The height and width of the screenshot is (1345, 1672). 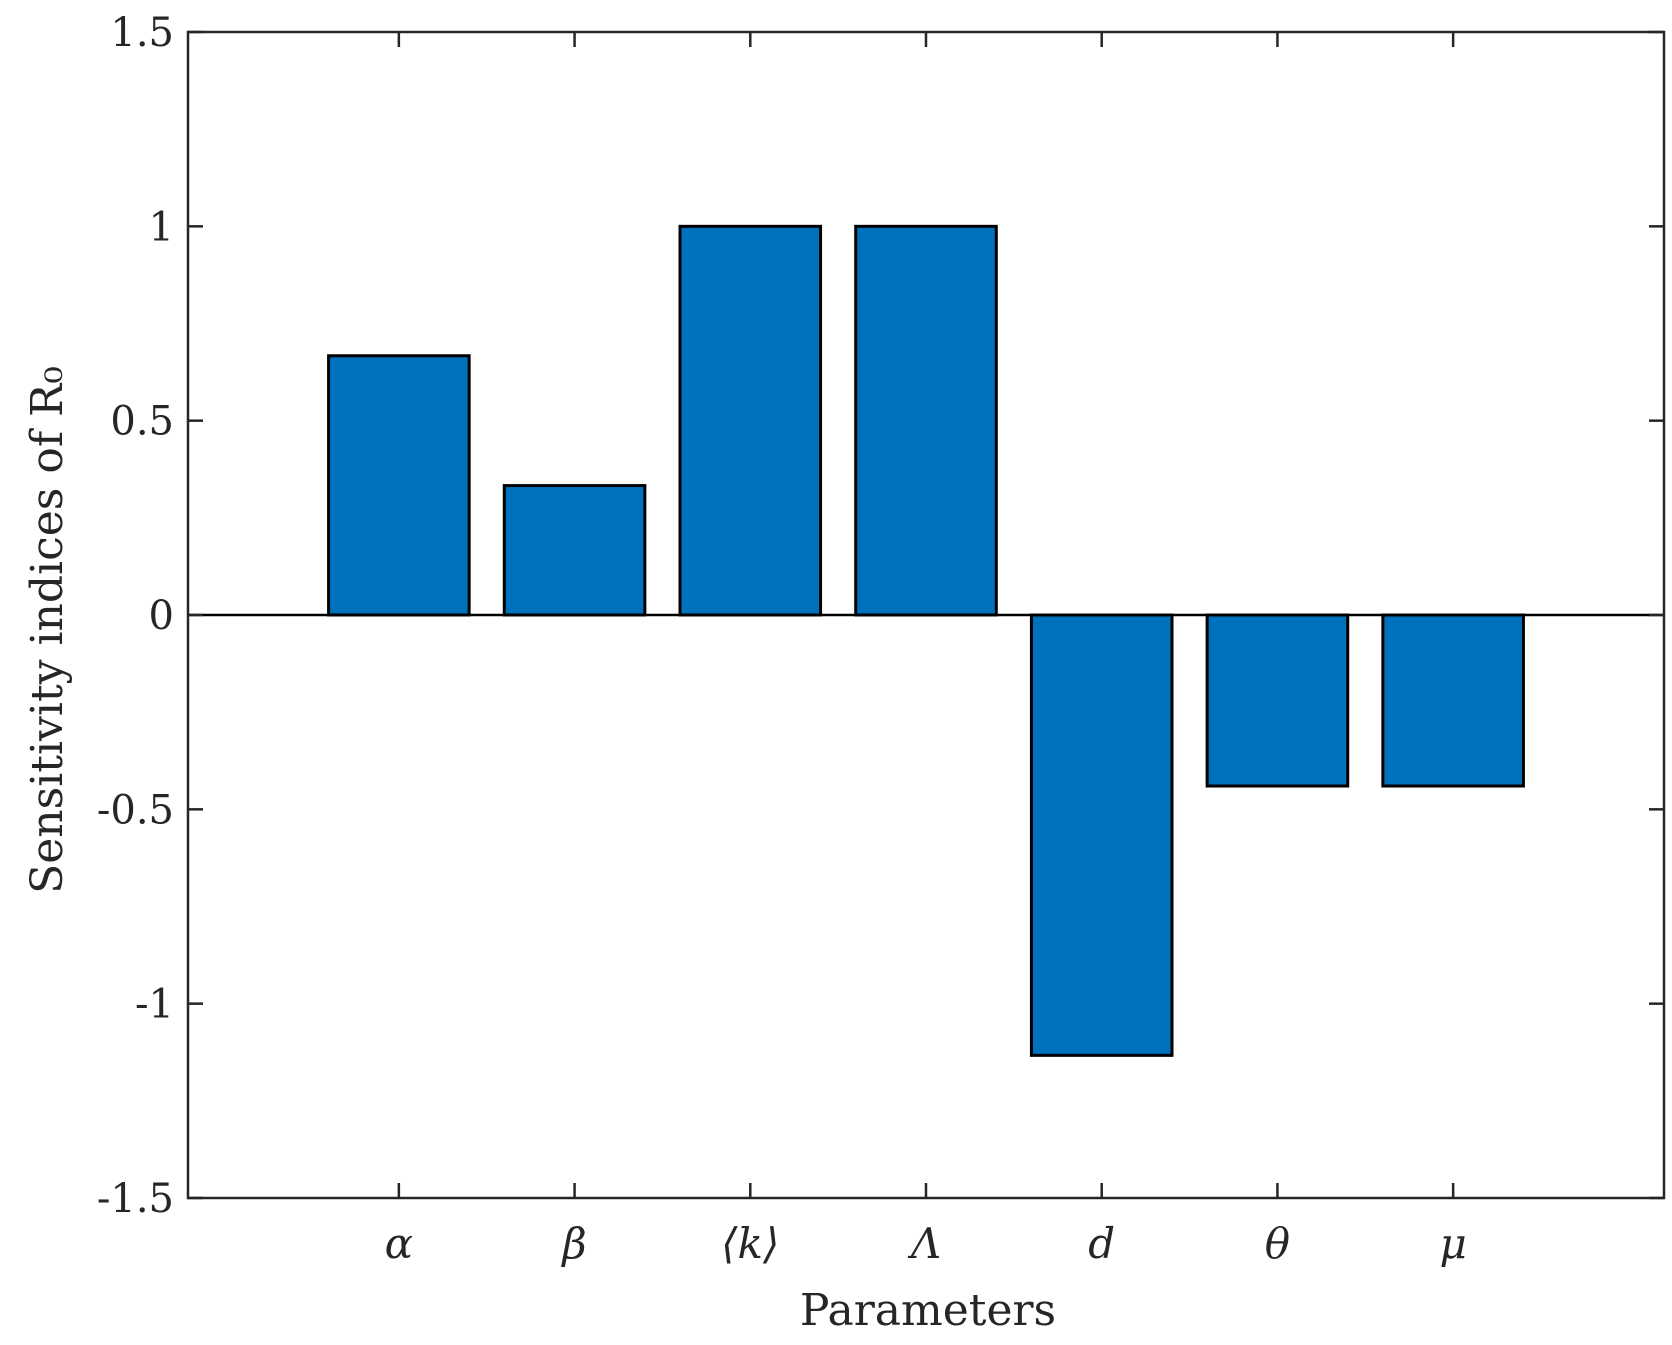 What do you see at coordinates (924, 1243) in the screenshot?
I see `x-tick-label: Λ` at bounding box center [924, 1243].